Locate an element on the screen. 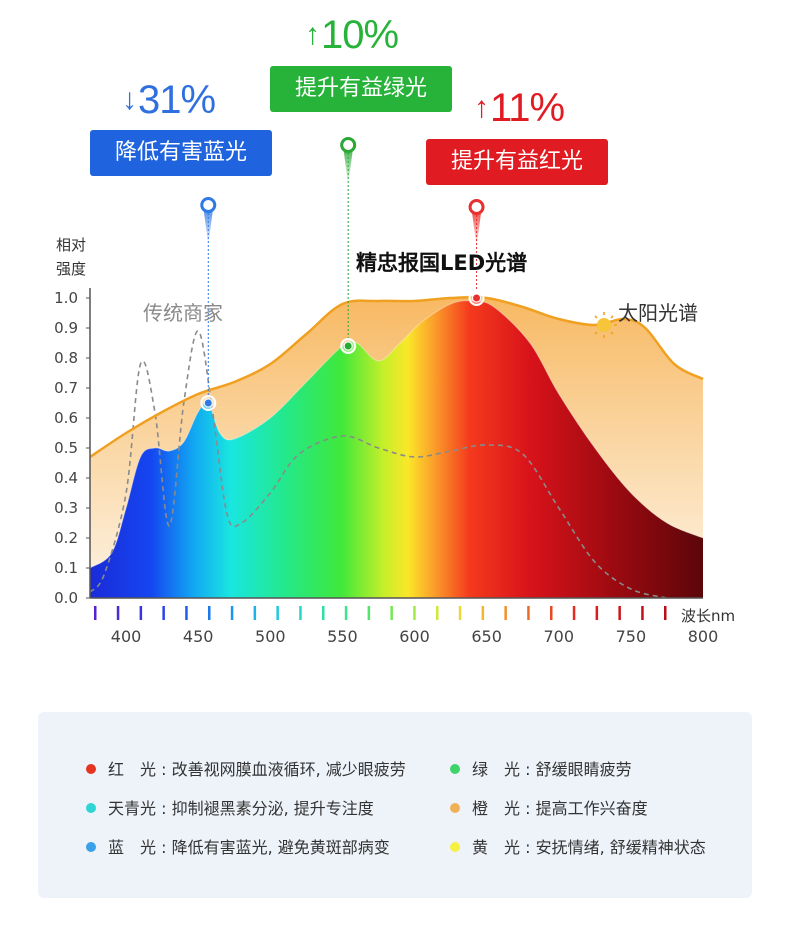 Image resolution: width=790 pixels, height=940 pixels. red-percent: ↑11% is located at coordinates (519, 108).